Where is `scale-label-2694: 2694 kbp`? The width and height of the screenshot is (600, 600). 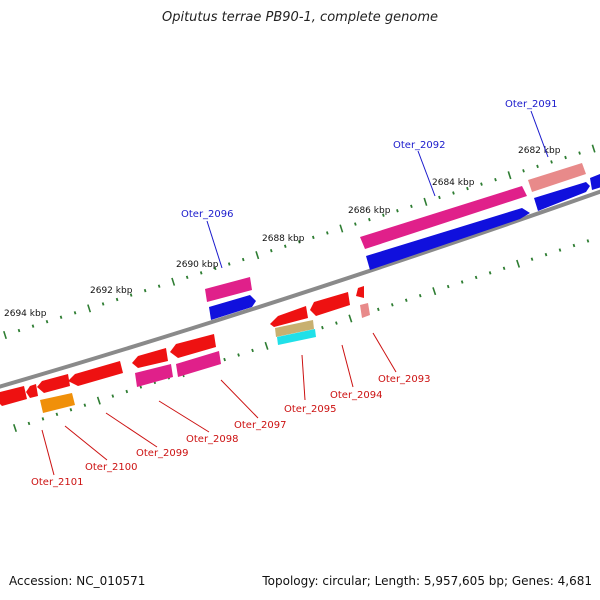
scale-label-2694: 2694 kbp is located at coordinates (25, 314).